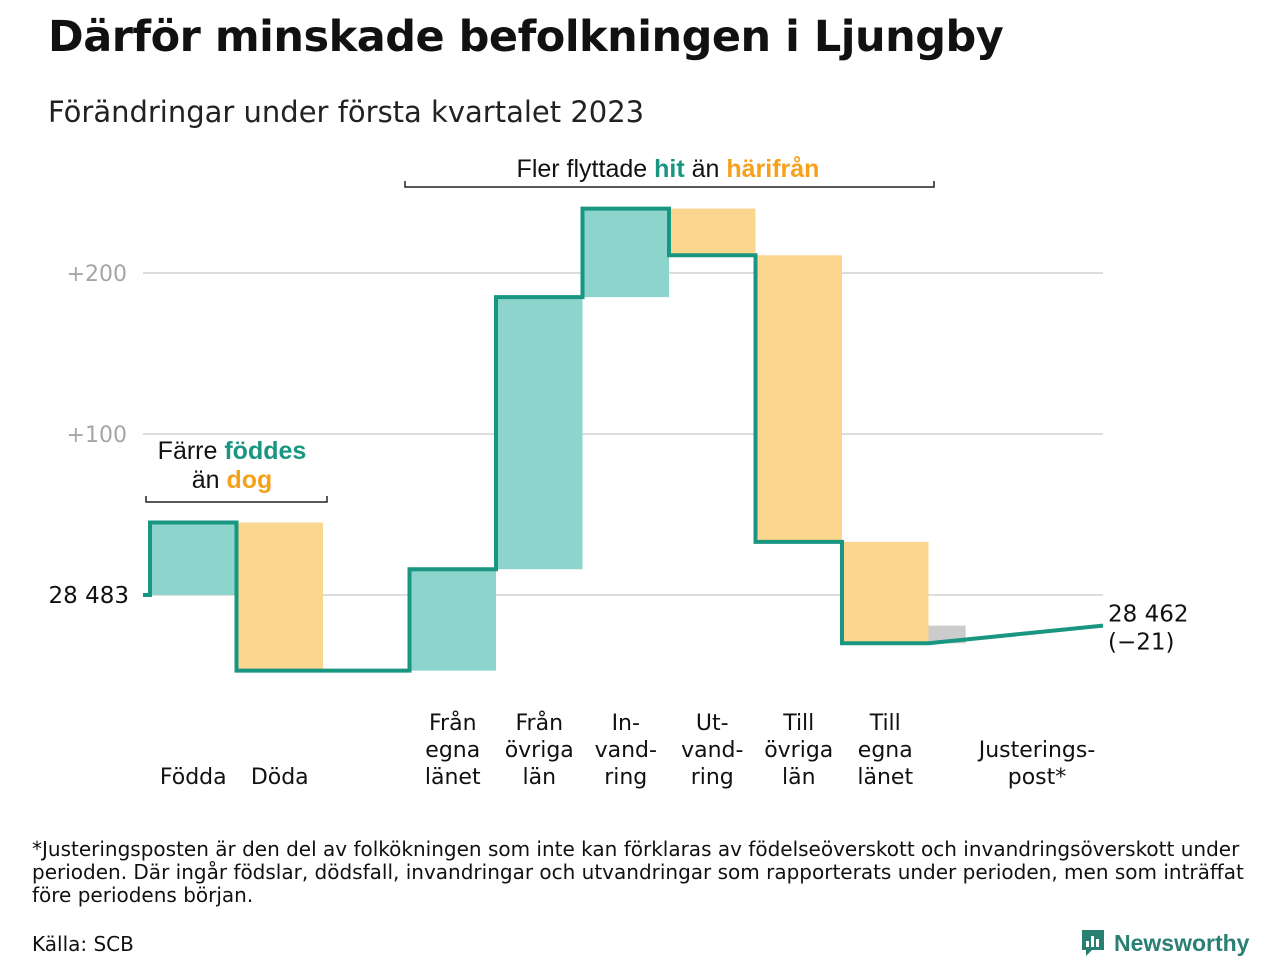 The width and height of the screenshot is (1280, 960). I want to click on newsworthy-logo-icon, so click(1093, 943).